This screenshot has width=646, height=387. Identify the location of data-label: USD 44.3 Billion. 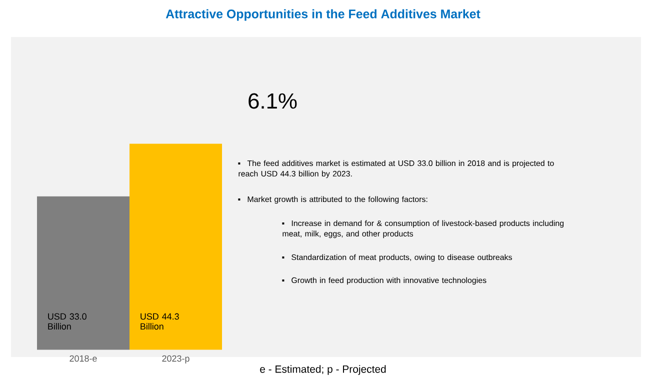
(159, 321).